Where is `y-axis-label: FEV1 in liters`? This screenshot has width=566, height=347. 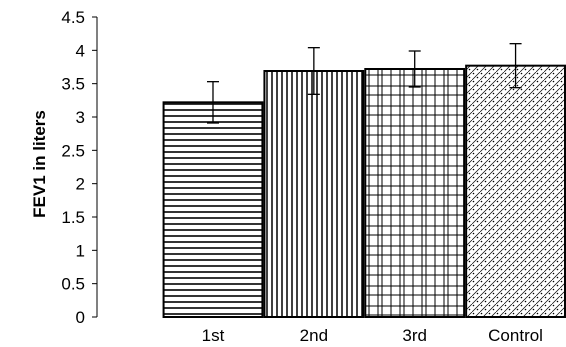
y-axis-label: FEV1 in liters is located at coordinates (39, 164).